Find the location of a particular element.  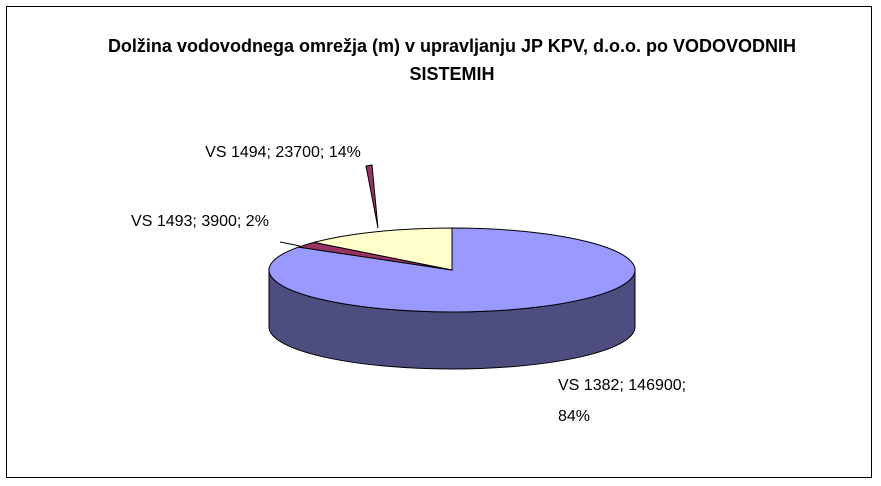

data-label: VS 1493; 3900; 2% is located at coordinates (200, 221).